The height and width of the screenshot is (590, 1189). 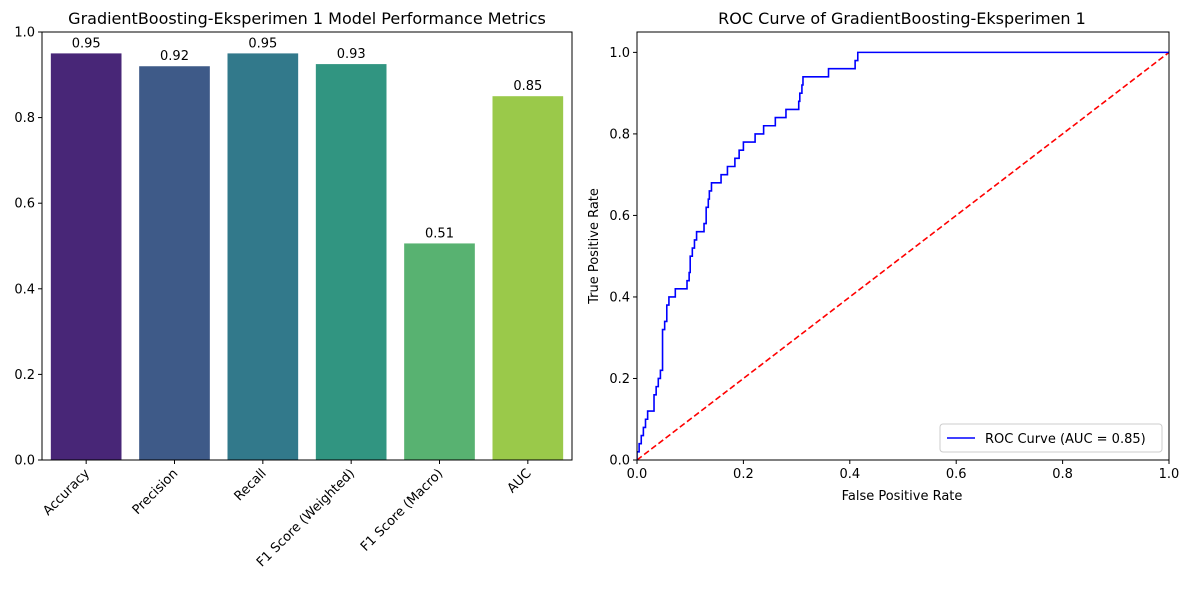 I want to click on roc-y-tick-label-2: 0.2, so click(x=619, y=379).